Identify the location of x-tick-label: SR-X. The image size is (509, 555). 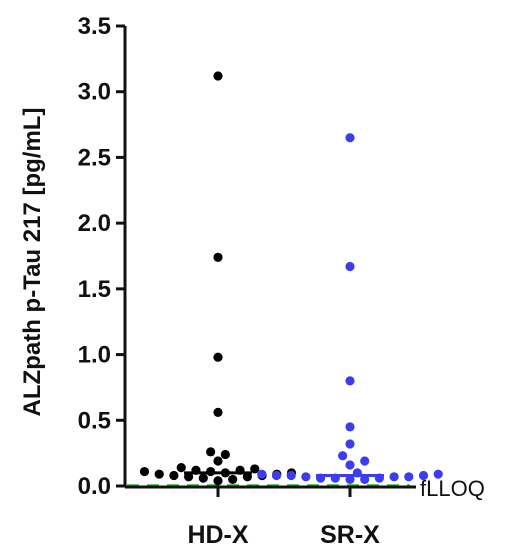
(350, 535).